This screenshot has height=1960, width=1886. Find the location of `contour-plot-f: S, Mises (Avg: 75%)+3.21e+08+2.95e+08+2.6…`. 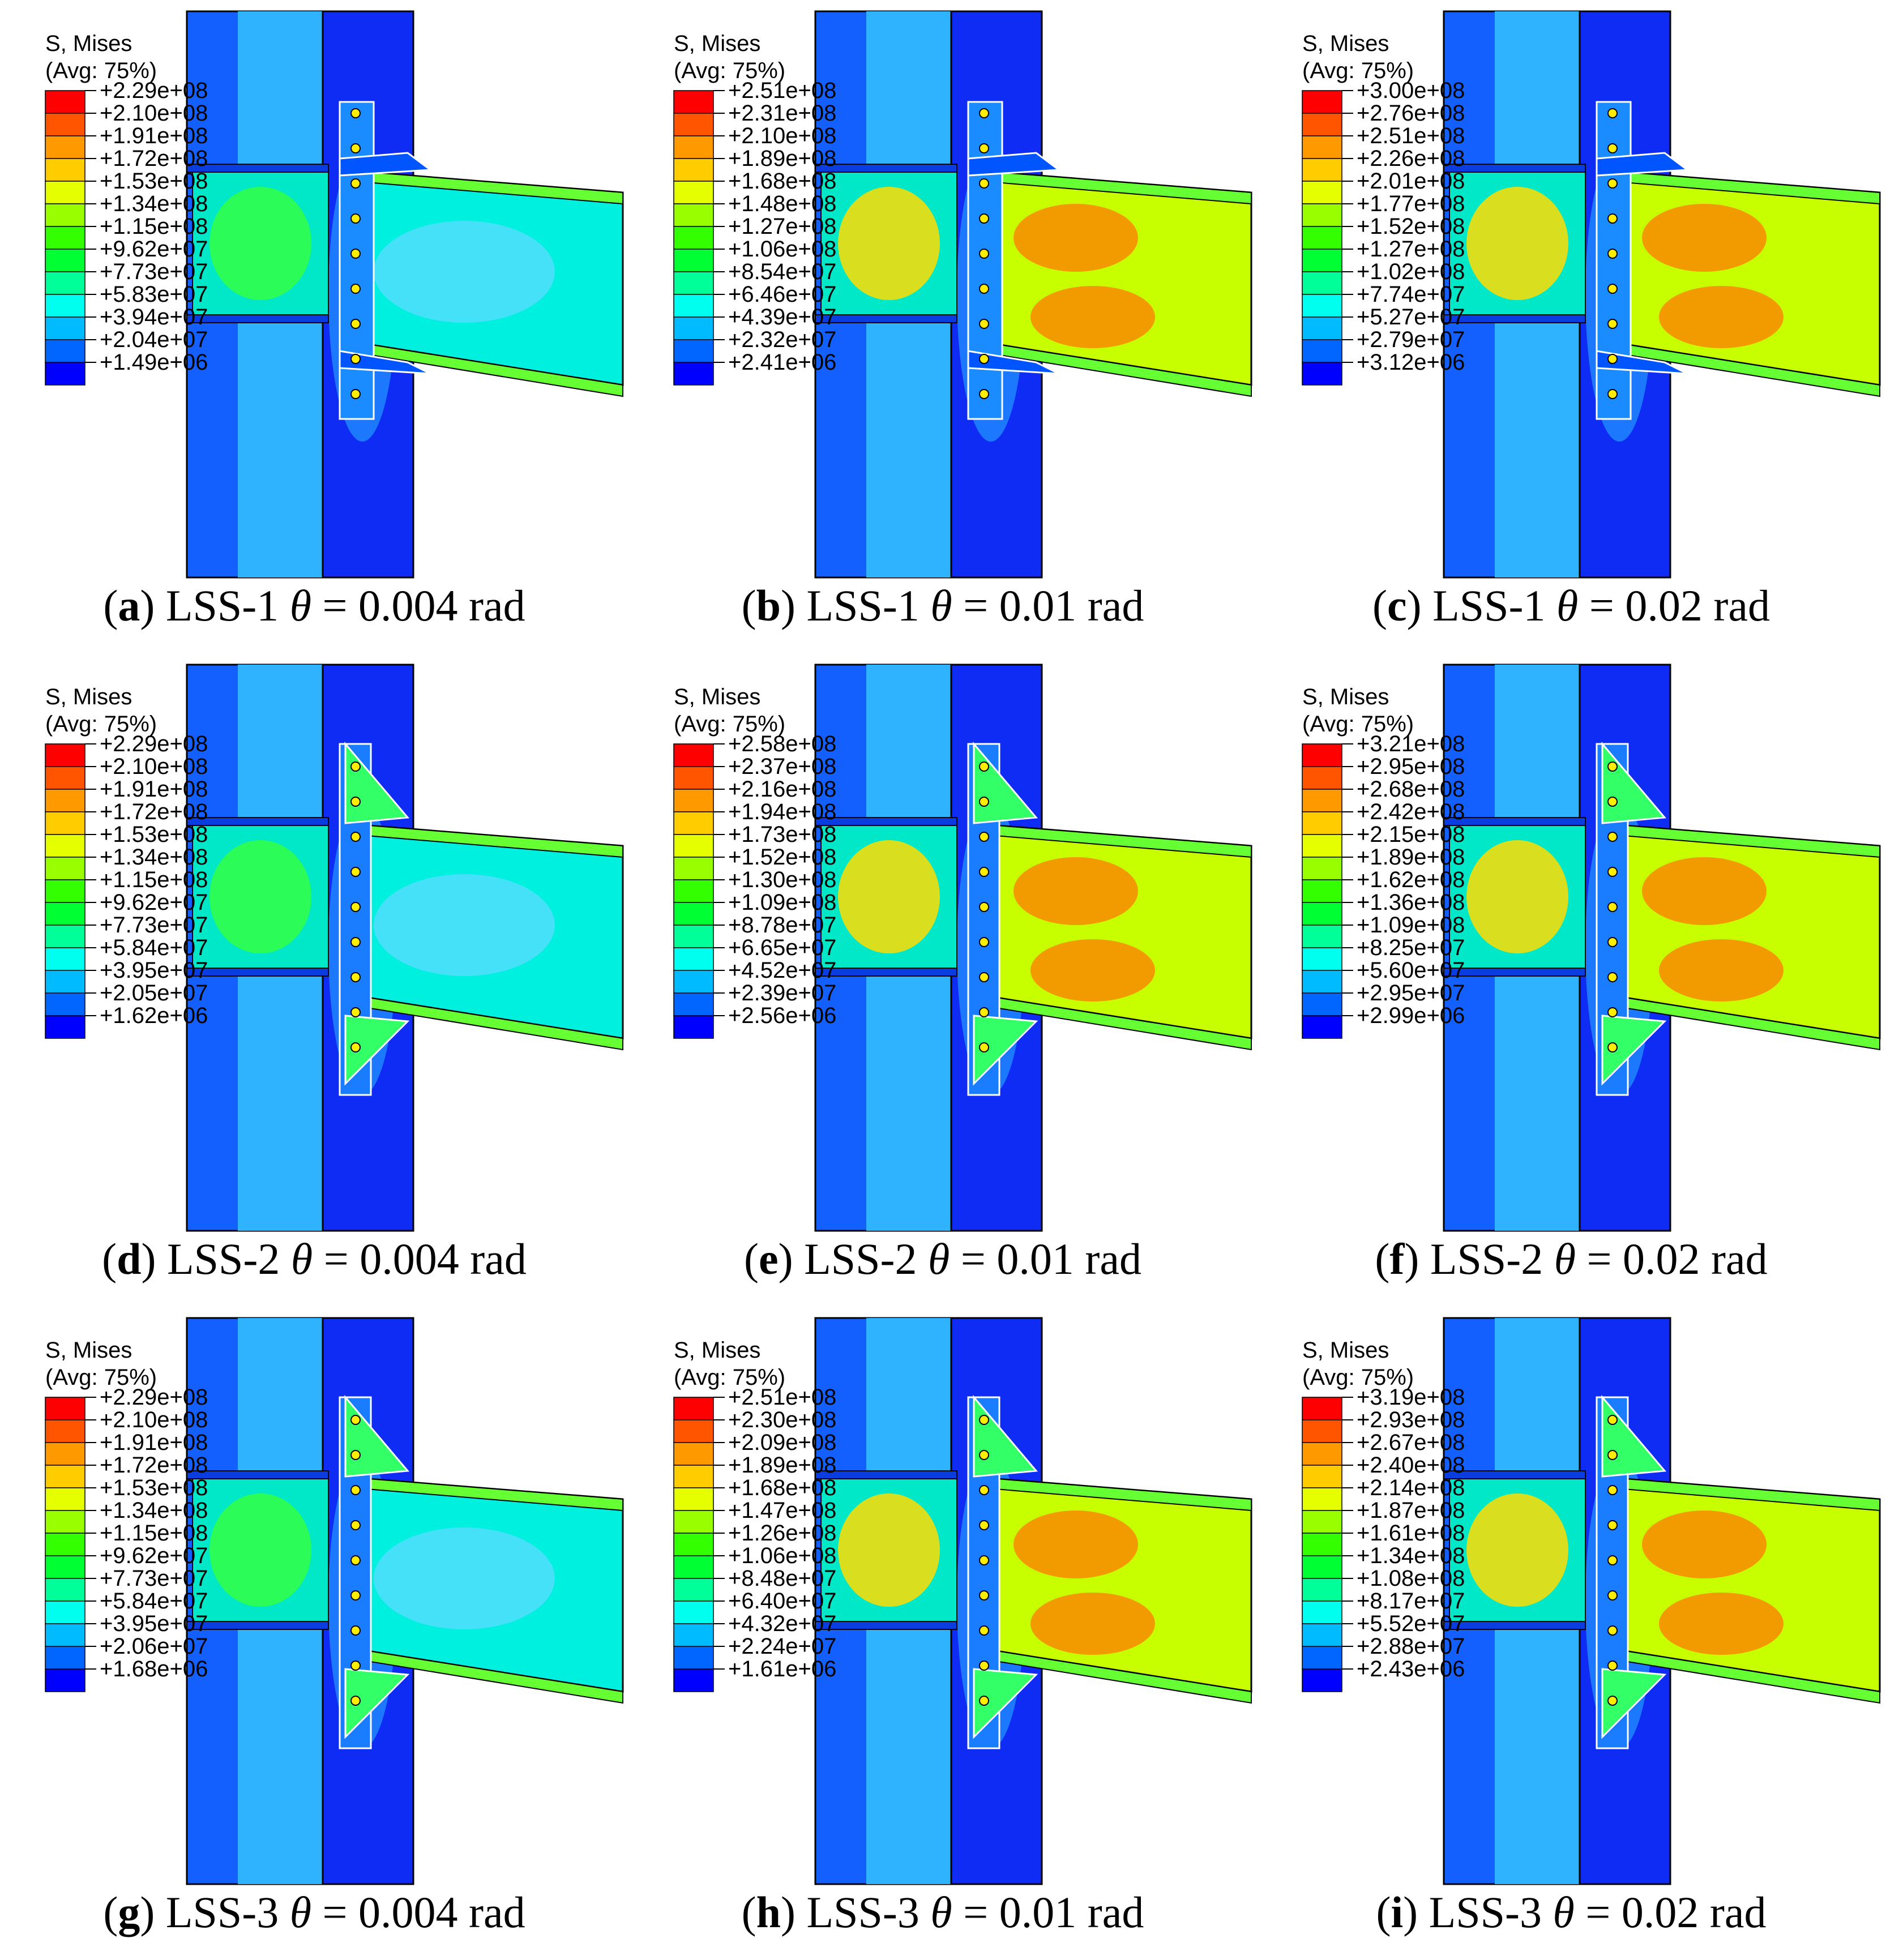

contour-plot-f: S, Mises (Avg: 75%)+3.21e+08+2.95e+08+2.6… is located at coordinates (1591, 948).